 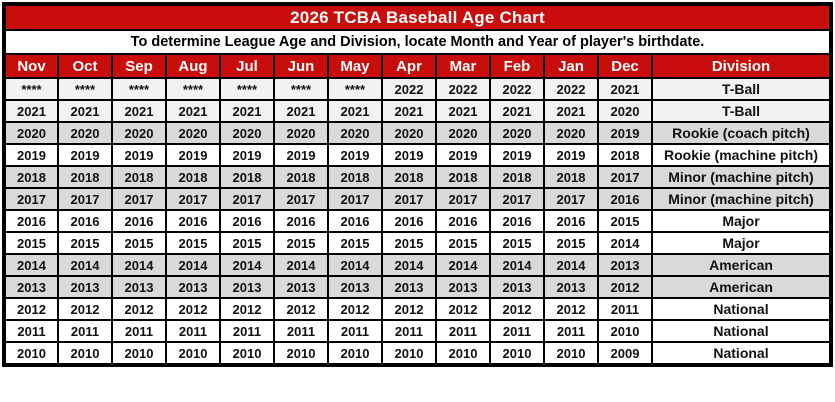 What do you see at coordinates (741, 89) in the screenshot?
I see `division-cell: T-Ball` at bounding box center [741, 89].